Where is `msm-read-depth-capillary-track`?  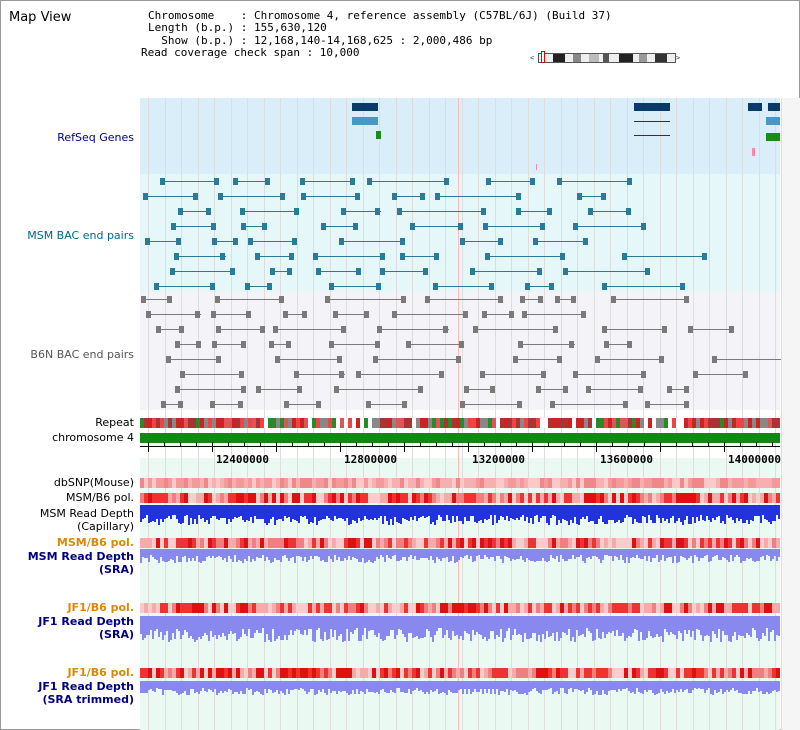 msm-read-depth-capillary-track is located at coordinates (460, 516).